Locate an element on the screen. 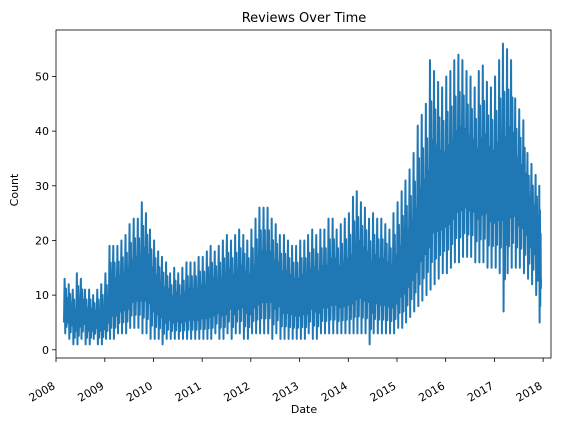 The width and height of the screenshot is (563, 425). y-tick-label: 50 is located at coordinates (42, 76).